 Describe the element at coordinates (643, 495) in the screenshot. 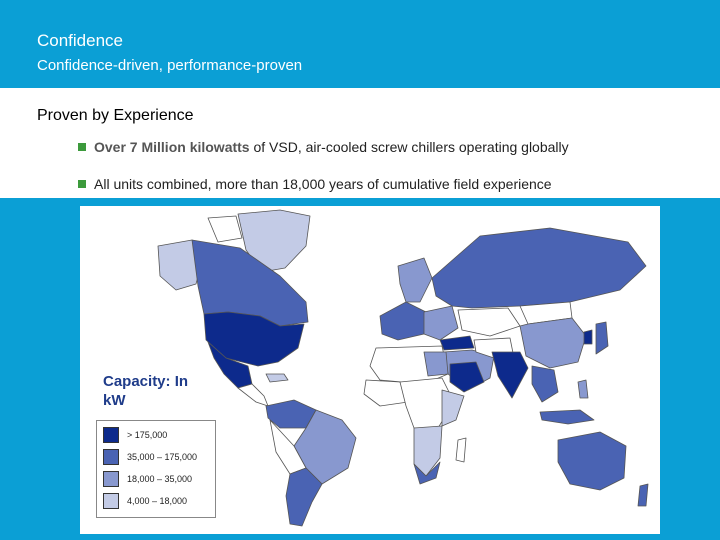

I see `region-new-zealand` at that location.